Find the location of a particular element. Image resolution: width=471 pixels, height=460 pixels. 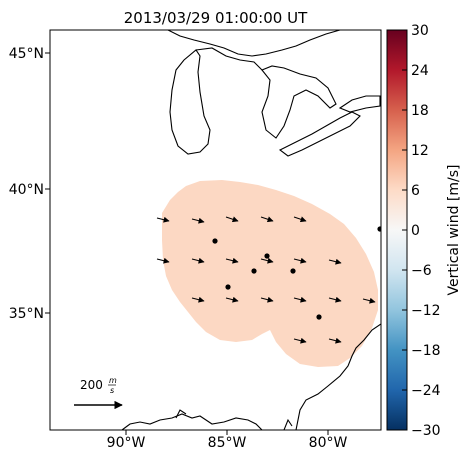

scale-unit-num: m is located at coordinates (113, 380).